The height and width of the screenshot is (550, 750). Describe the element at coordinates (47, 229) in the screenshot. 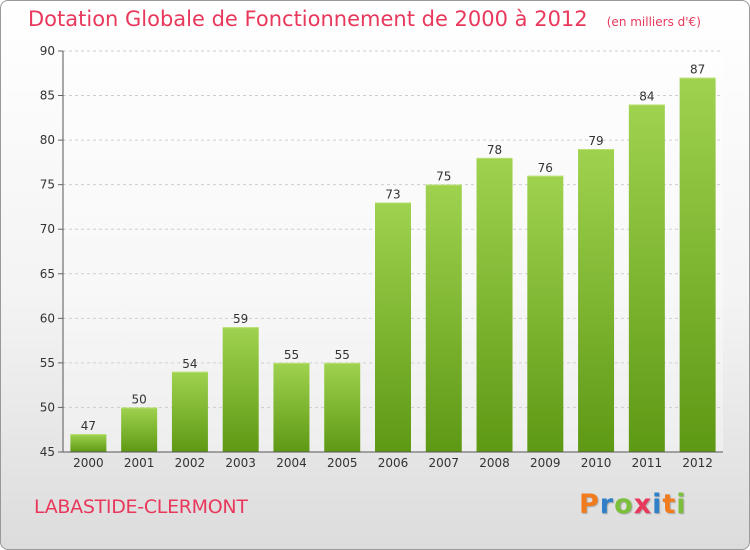

I see `y-tick-label: 70` at that location.